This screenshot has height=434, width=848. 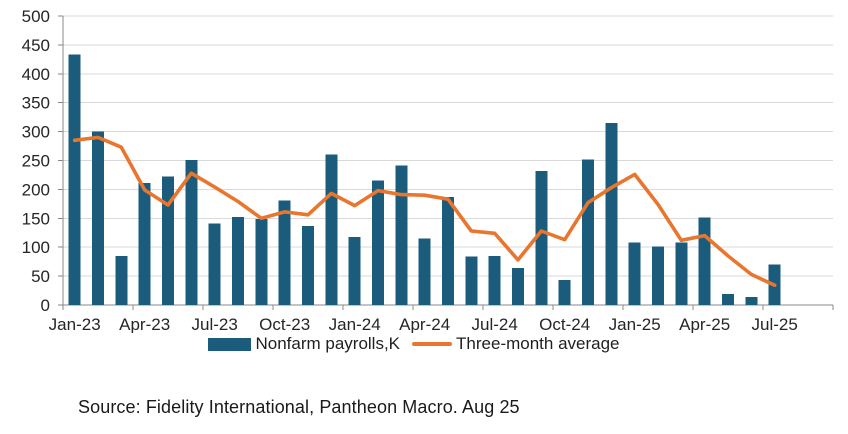 What do you see at coordinates (775, 324) in the screenshot?
I see `x-tick-label: Jul-25` at bounding box center [775, 324].